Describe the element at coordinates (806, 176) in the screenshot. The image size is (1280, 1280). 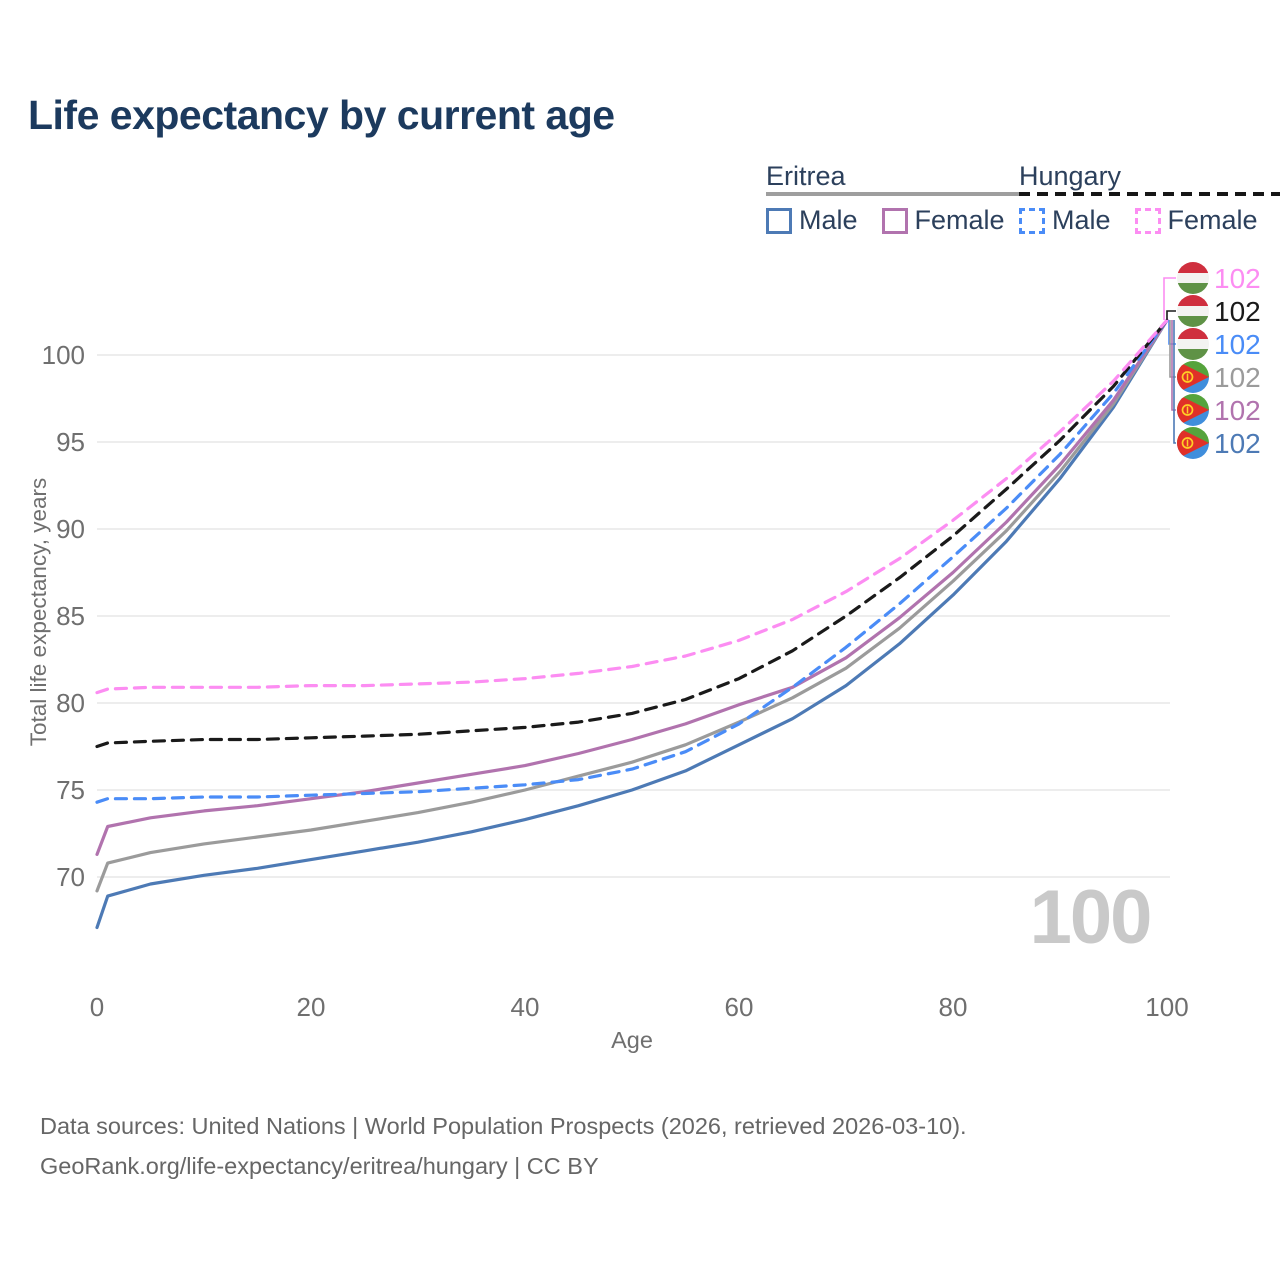
I see `legend-country-eritrea: Eritrea` at that location.